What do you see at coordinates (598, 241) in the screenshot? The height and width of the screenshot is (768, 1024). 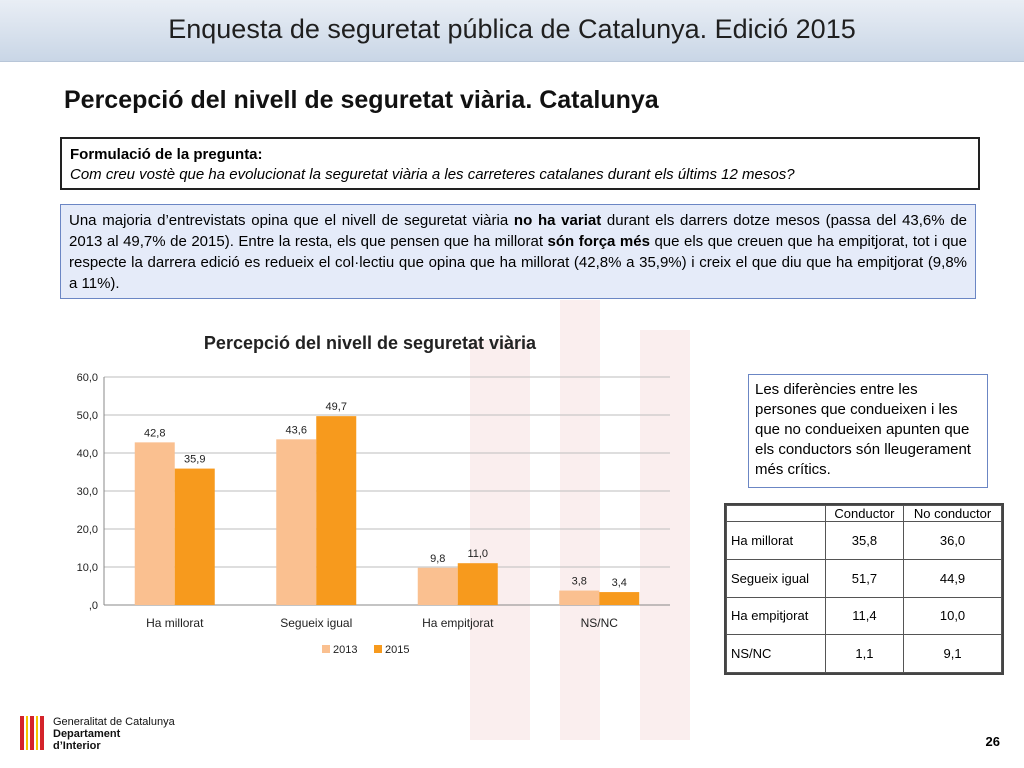 I see `summary-emphasis: són força més` at bounding box center [598, 241].